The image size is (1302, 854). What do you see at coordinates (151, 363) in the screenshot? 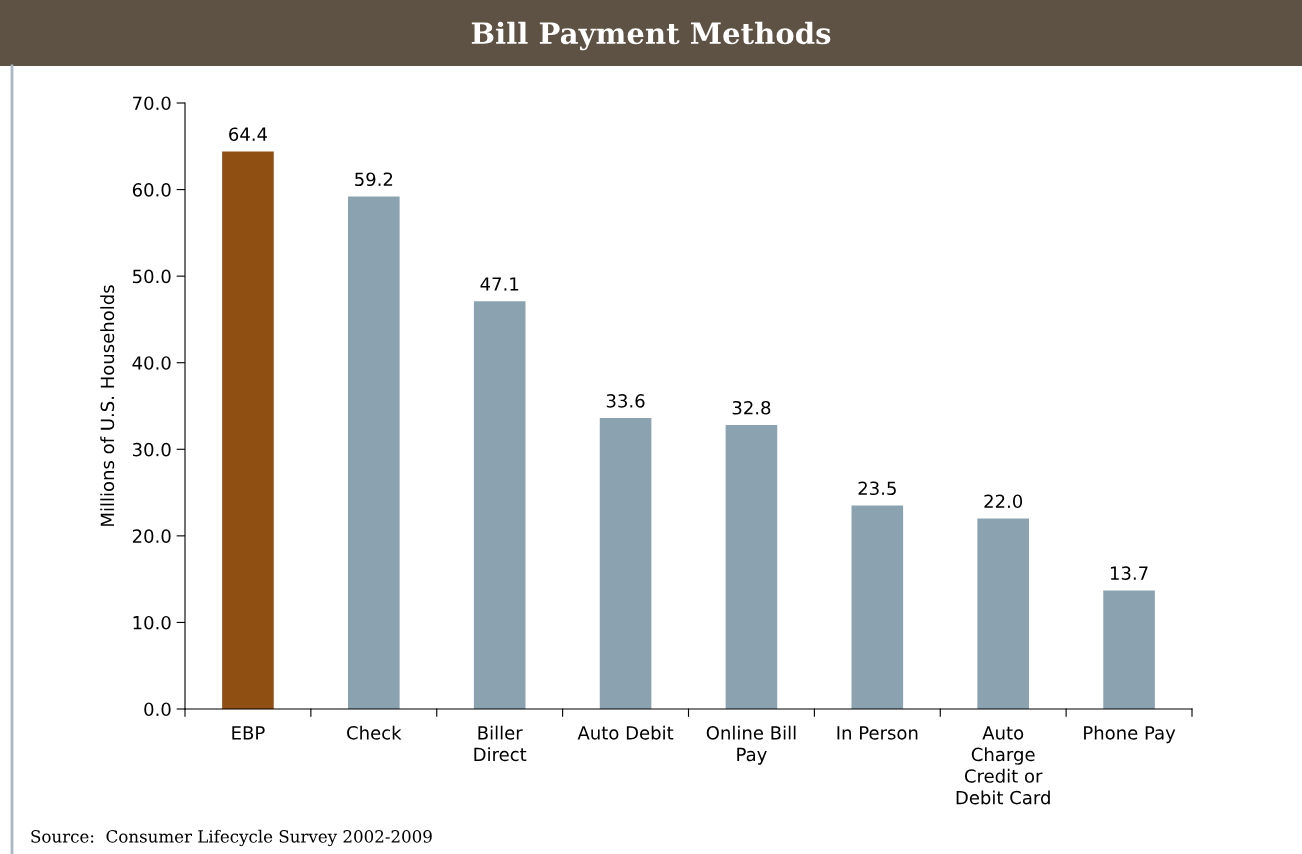
I see `y-tick-label: 40.0` at bounding box center [151, 363].